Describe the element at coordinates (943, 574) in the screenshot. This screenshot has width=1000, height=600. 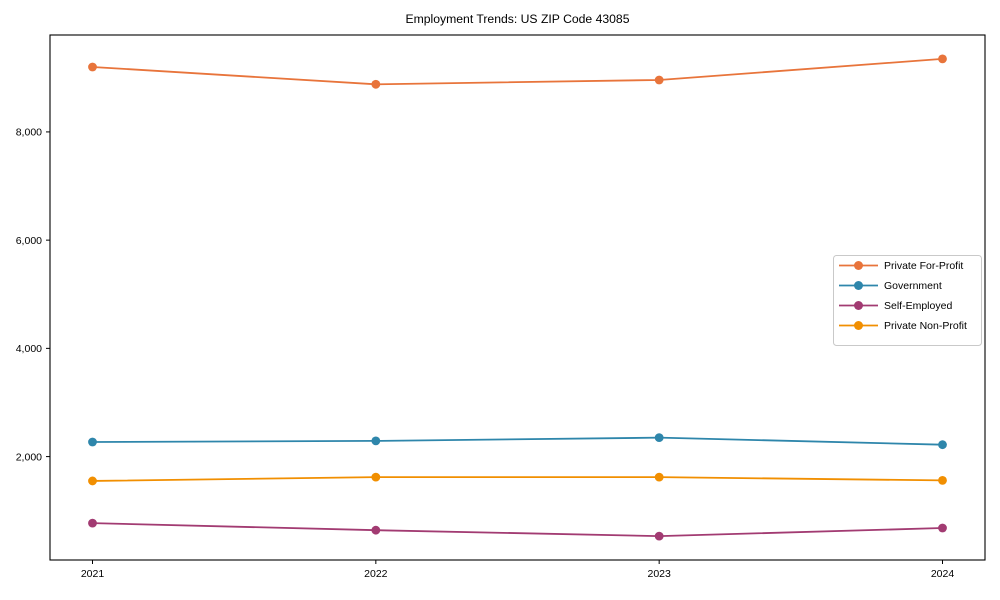
I see `x-tick-label: 2024` at that location.